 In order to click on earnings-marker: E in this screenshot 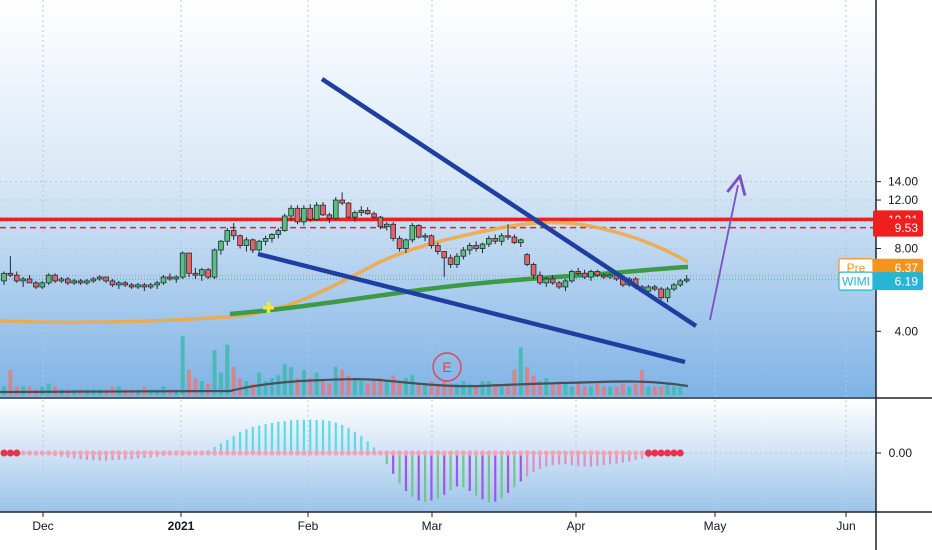, I will do `click(447, 367)`.